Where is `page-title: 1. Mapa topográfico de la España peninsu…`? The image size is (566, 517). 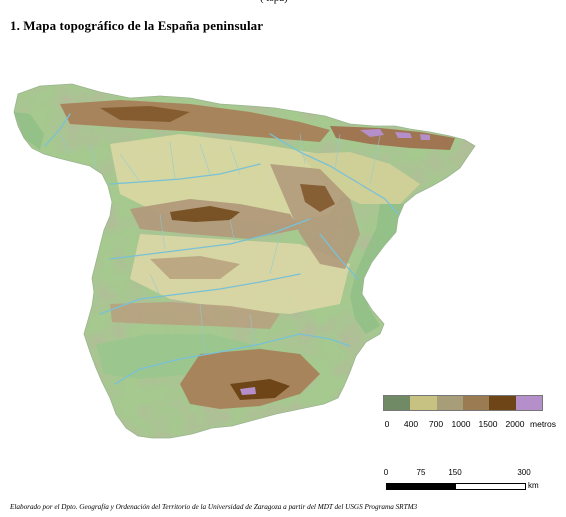 page-title: 1. Mapa topográfico de la España peninsu… is located at coordinates (137, 25).